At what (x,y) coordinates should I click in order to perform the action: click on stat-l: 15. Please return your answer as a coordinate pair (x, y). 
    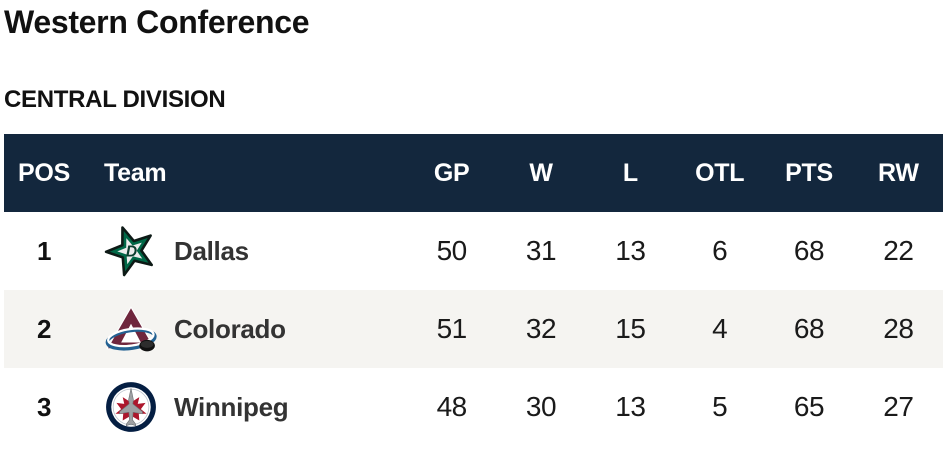
    Looking at the image, I should click on (630, 328).